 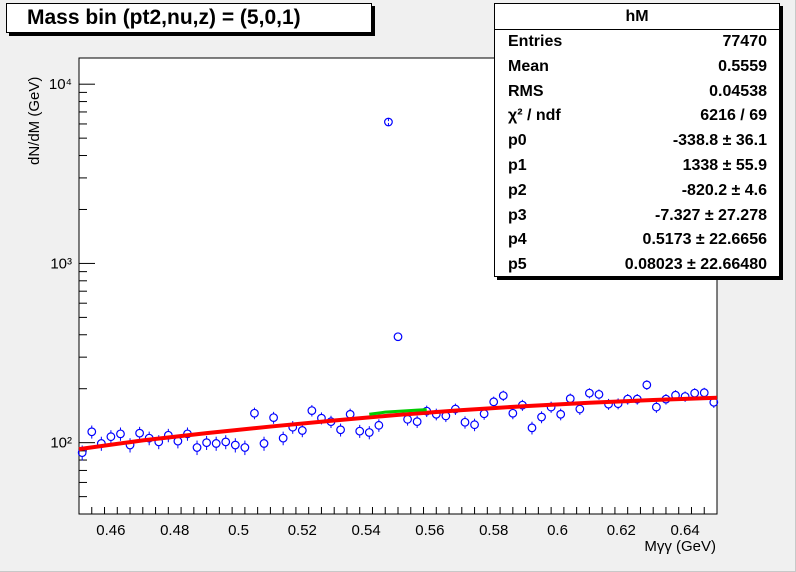 I want to click on stats-row: p0 -338.8 ± 36.1, so click(x=637, y=141).